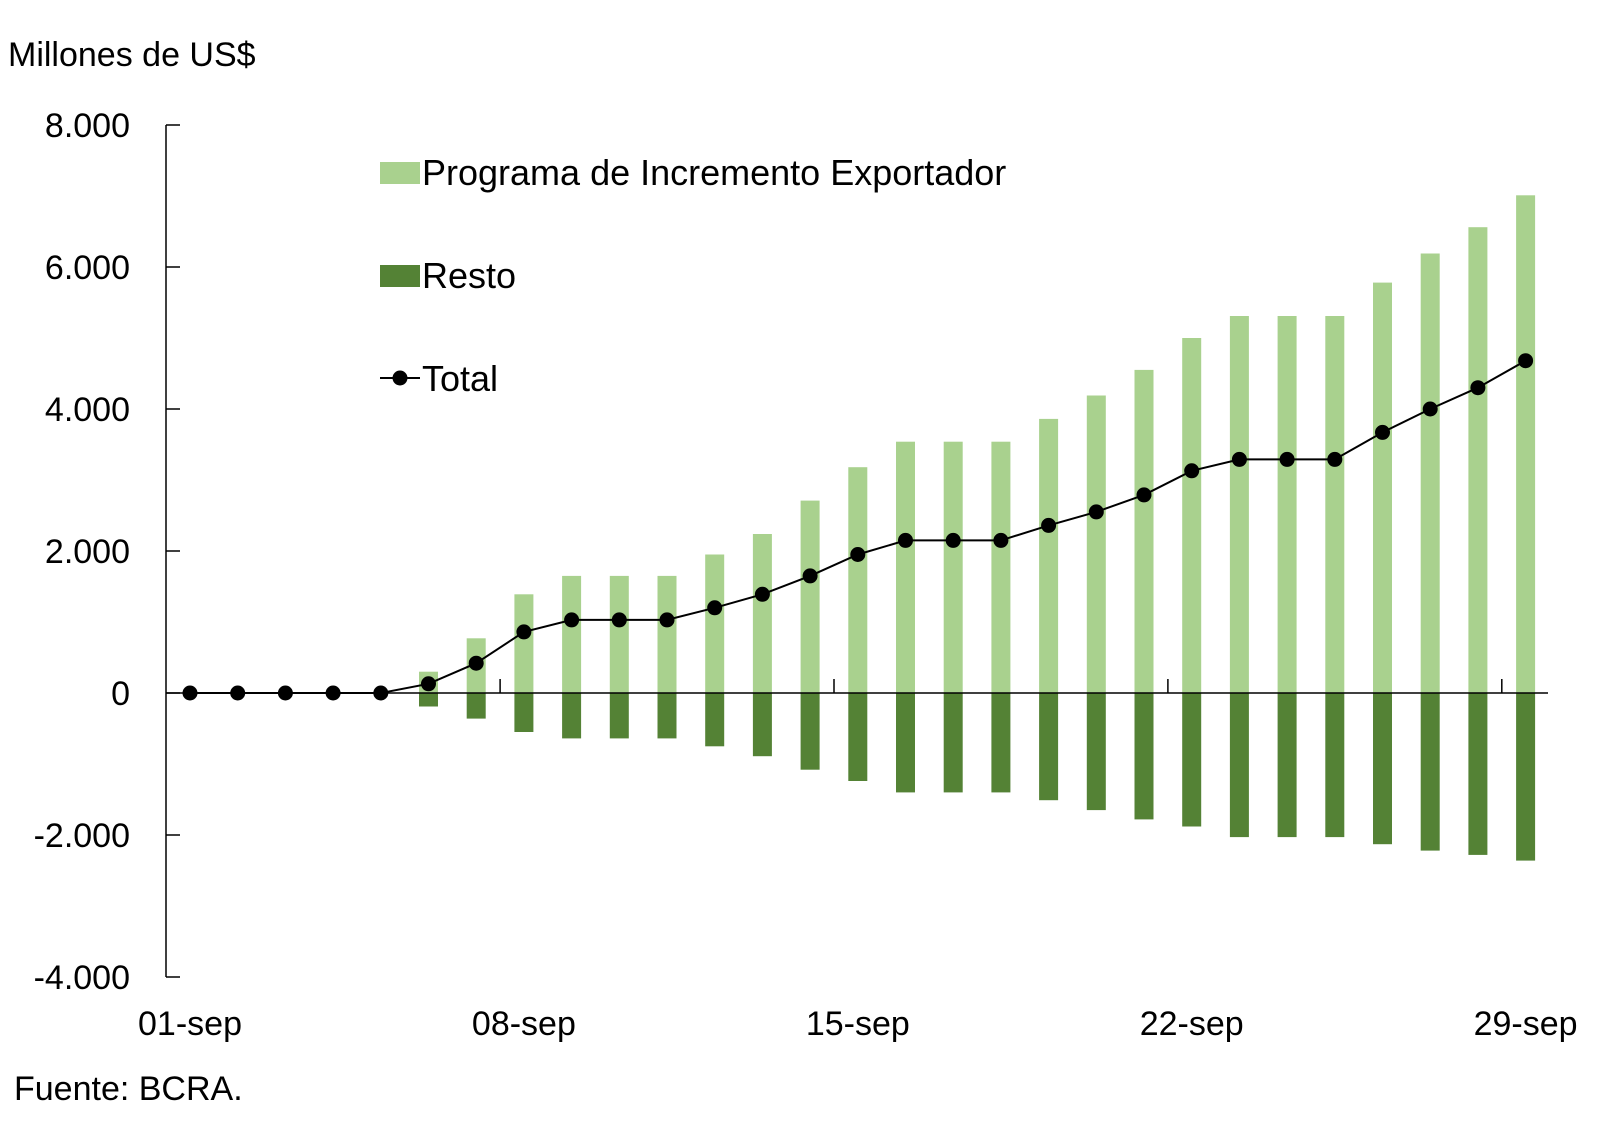  I want to click on bar-resto-19-sep, so click(1049, 747).